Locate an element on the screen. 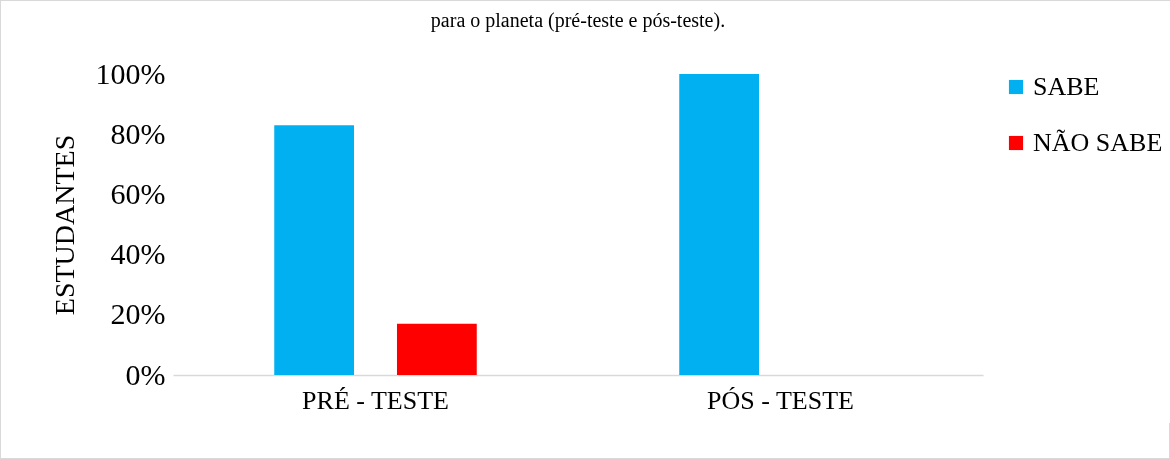 This screenshot has height=459, width=1170. y-axis-title: ESTUDANTES is located at coordinates (64, 225).